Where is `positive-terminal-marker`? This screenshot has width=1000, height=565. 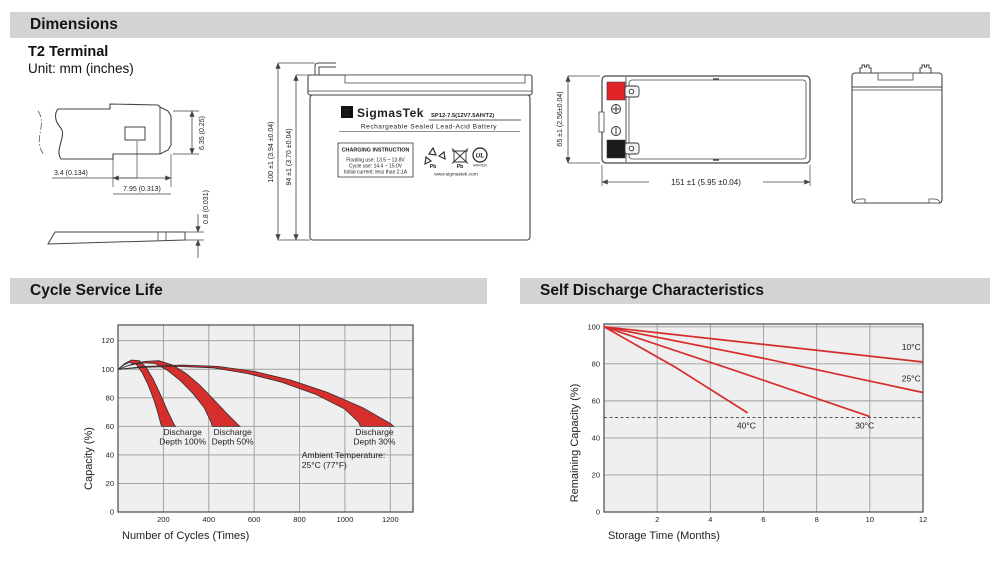 positive-terminal-marker is located at coordinates (616, 91).